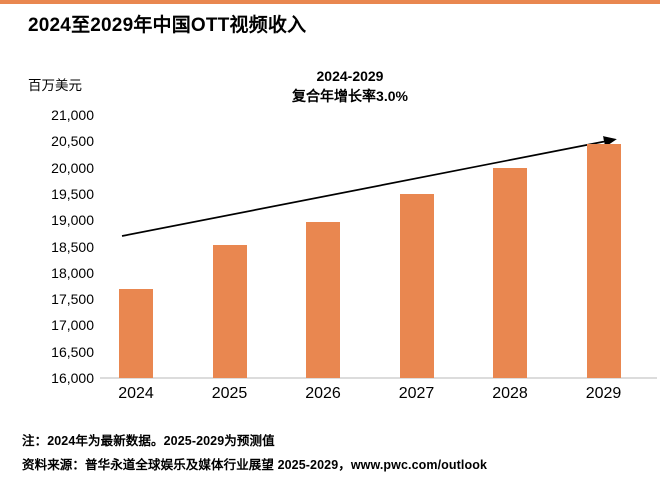 The image size is (660, 488). I want to click on x-axis-labels: 2024 2025 2026 2027 2028 2029, so click(378, 396).